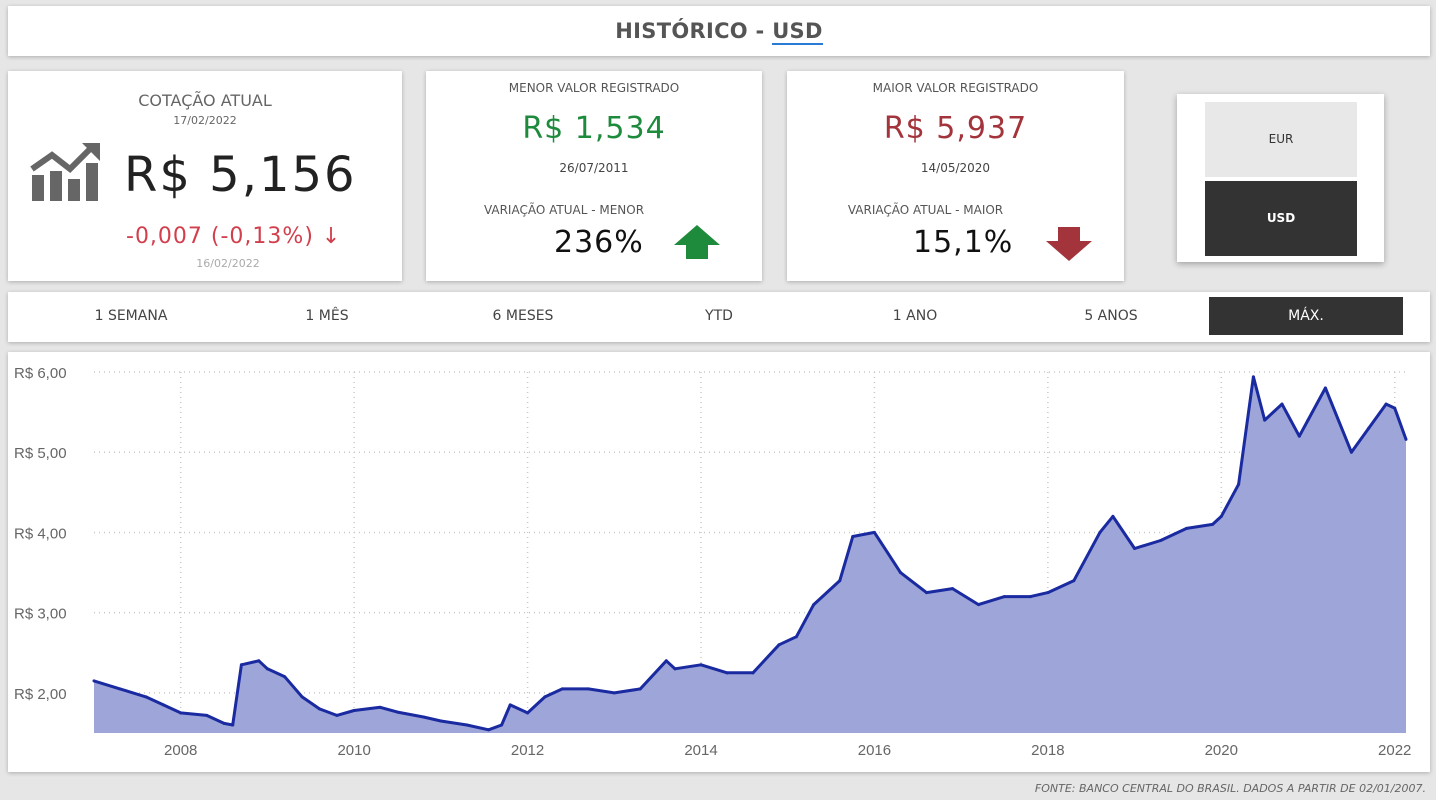 The width and height of the screenshot is (1436, 800). What do you see at coordinates (40, 453) in the screenshot?
I see `y-tick-label: R$ 5,00` at bounding box center [40, 453].